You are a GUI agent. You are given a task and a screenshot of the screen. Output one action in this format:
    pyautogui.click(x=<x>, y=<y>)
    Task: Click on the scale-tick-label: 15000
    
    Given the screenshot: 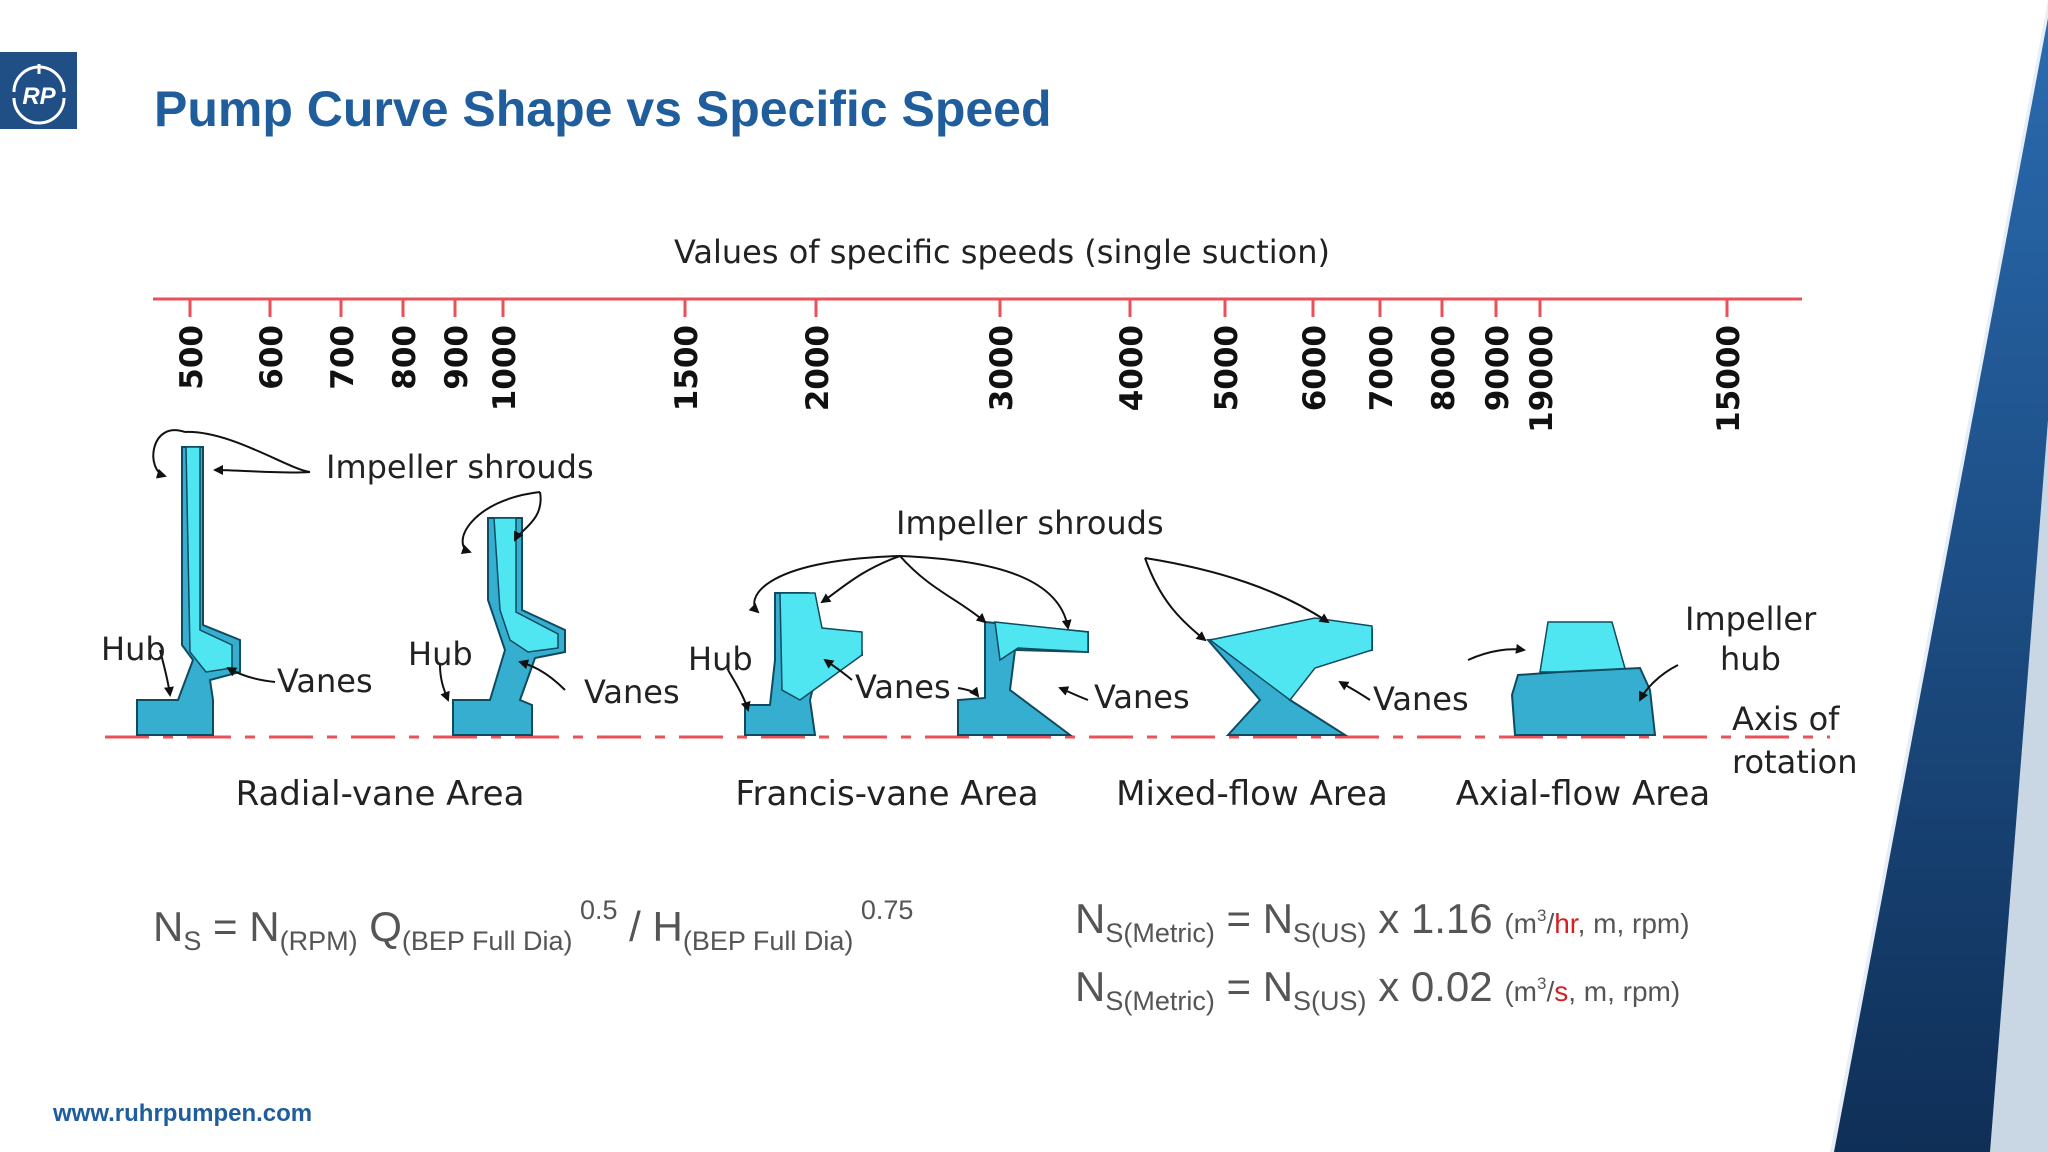 What is the action you would take?
    pyautogui.click(x=1729, y=379)
    